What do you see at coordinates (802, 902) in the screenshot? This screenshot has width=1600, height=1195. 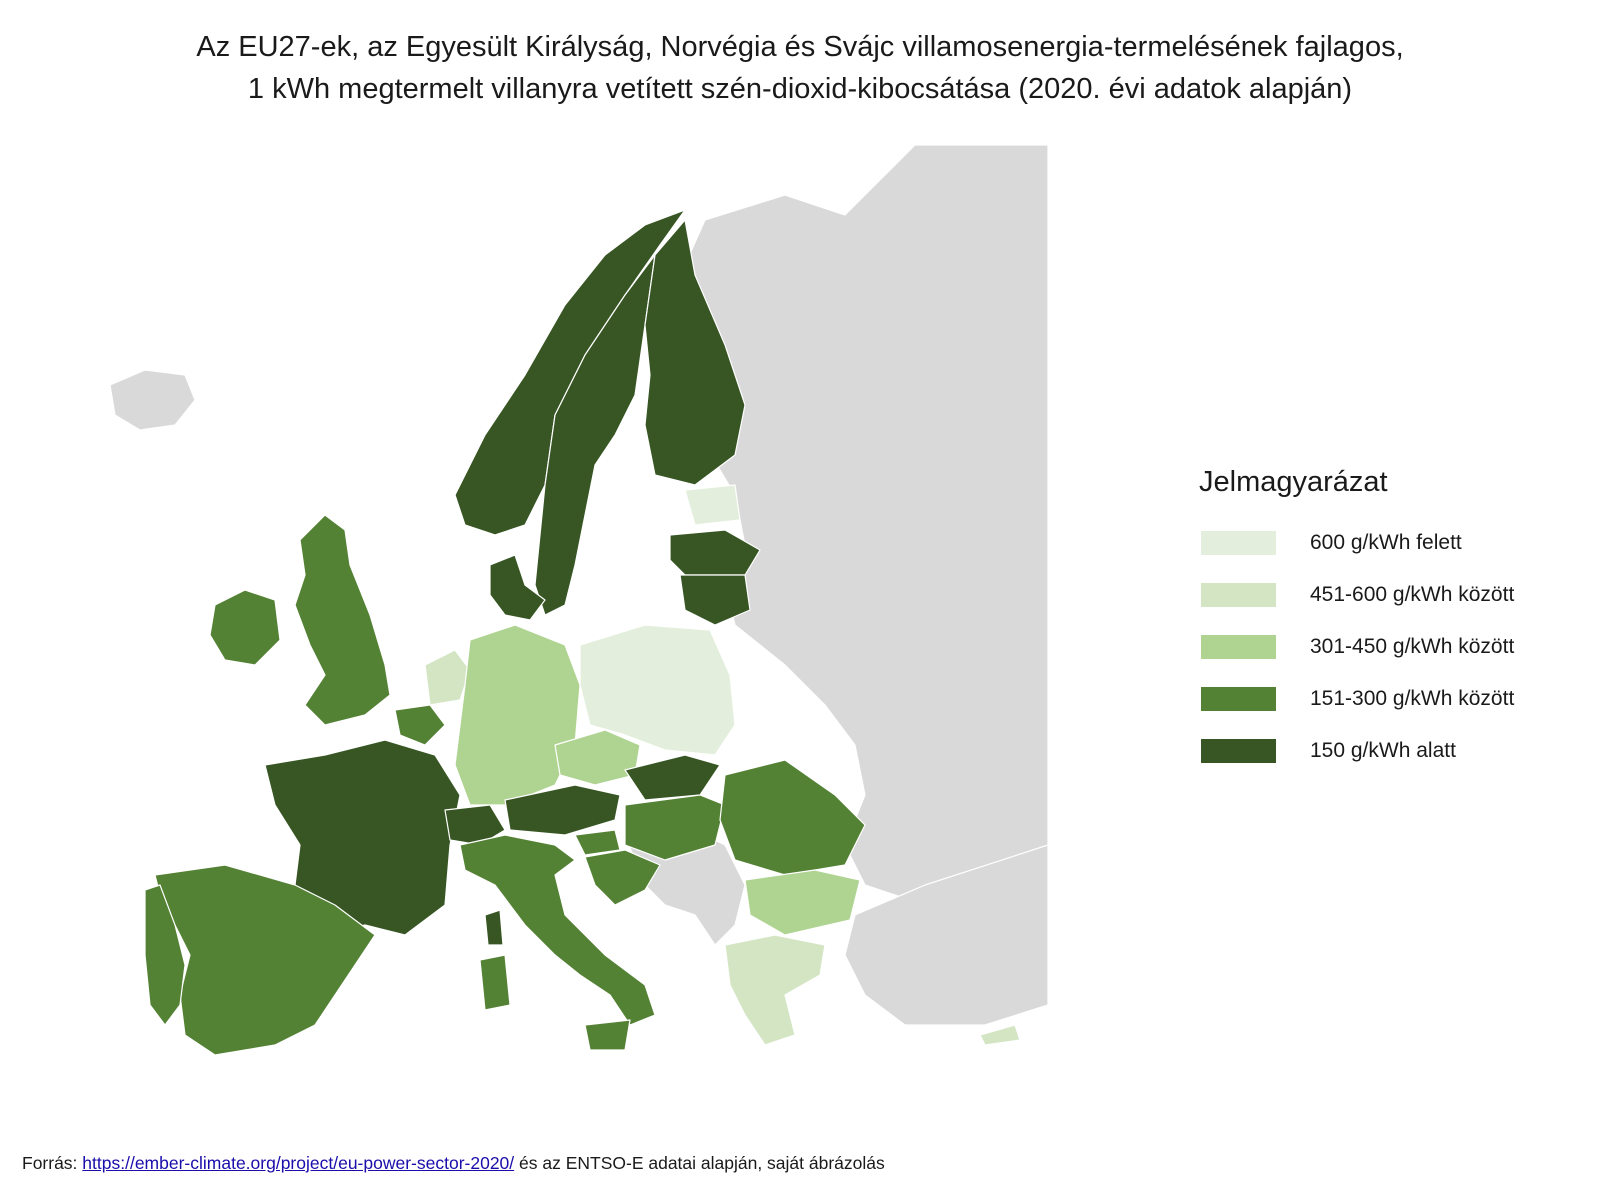 I see `country-bulgaria` at bounding box center [802, 902].